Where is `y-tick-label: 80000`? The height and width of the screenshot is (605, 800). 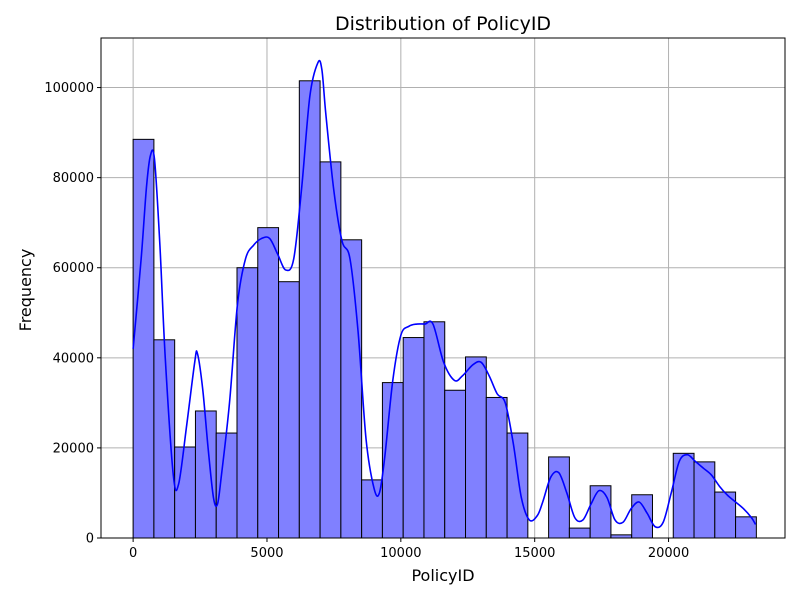 y-tick-label: 80000 is located at coordinates (73, 178).